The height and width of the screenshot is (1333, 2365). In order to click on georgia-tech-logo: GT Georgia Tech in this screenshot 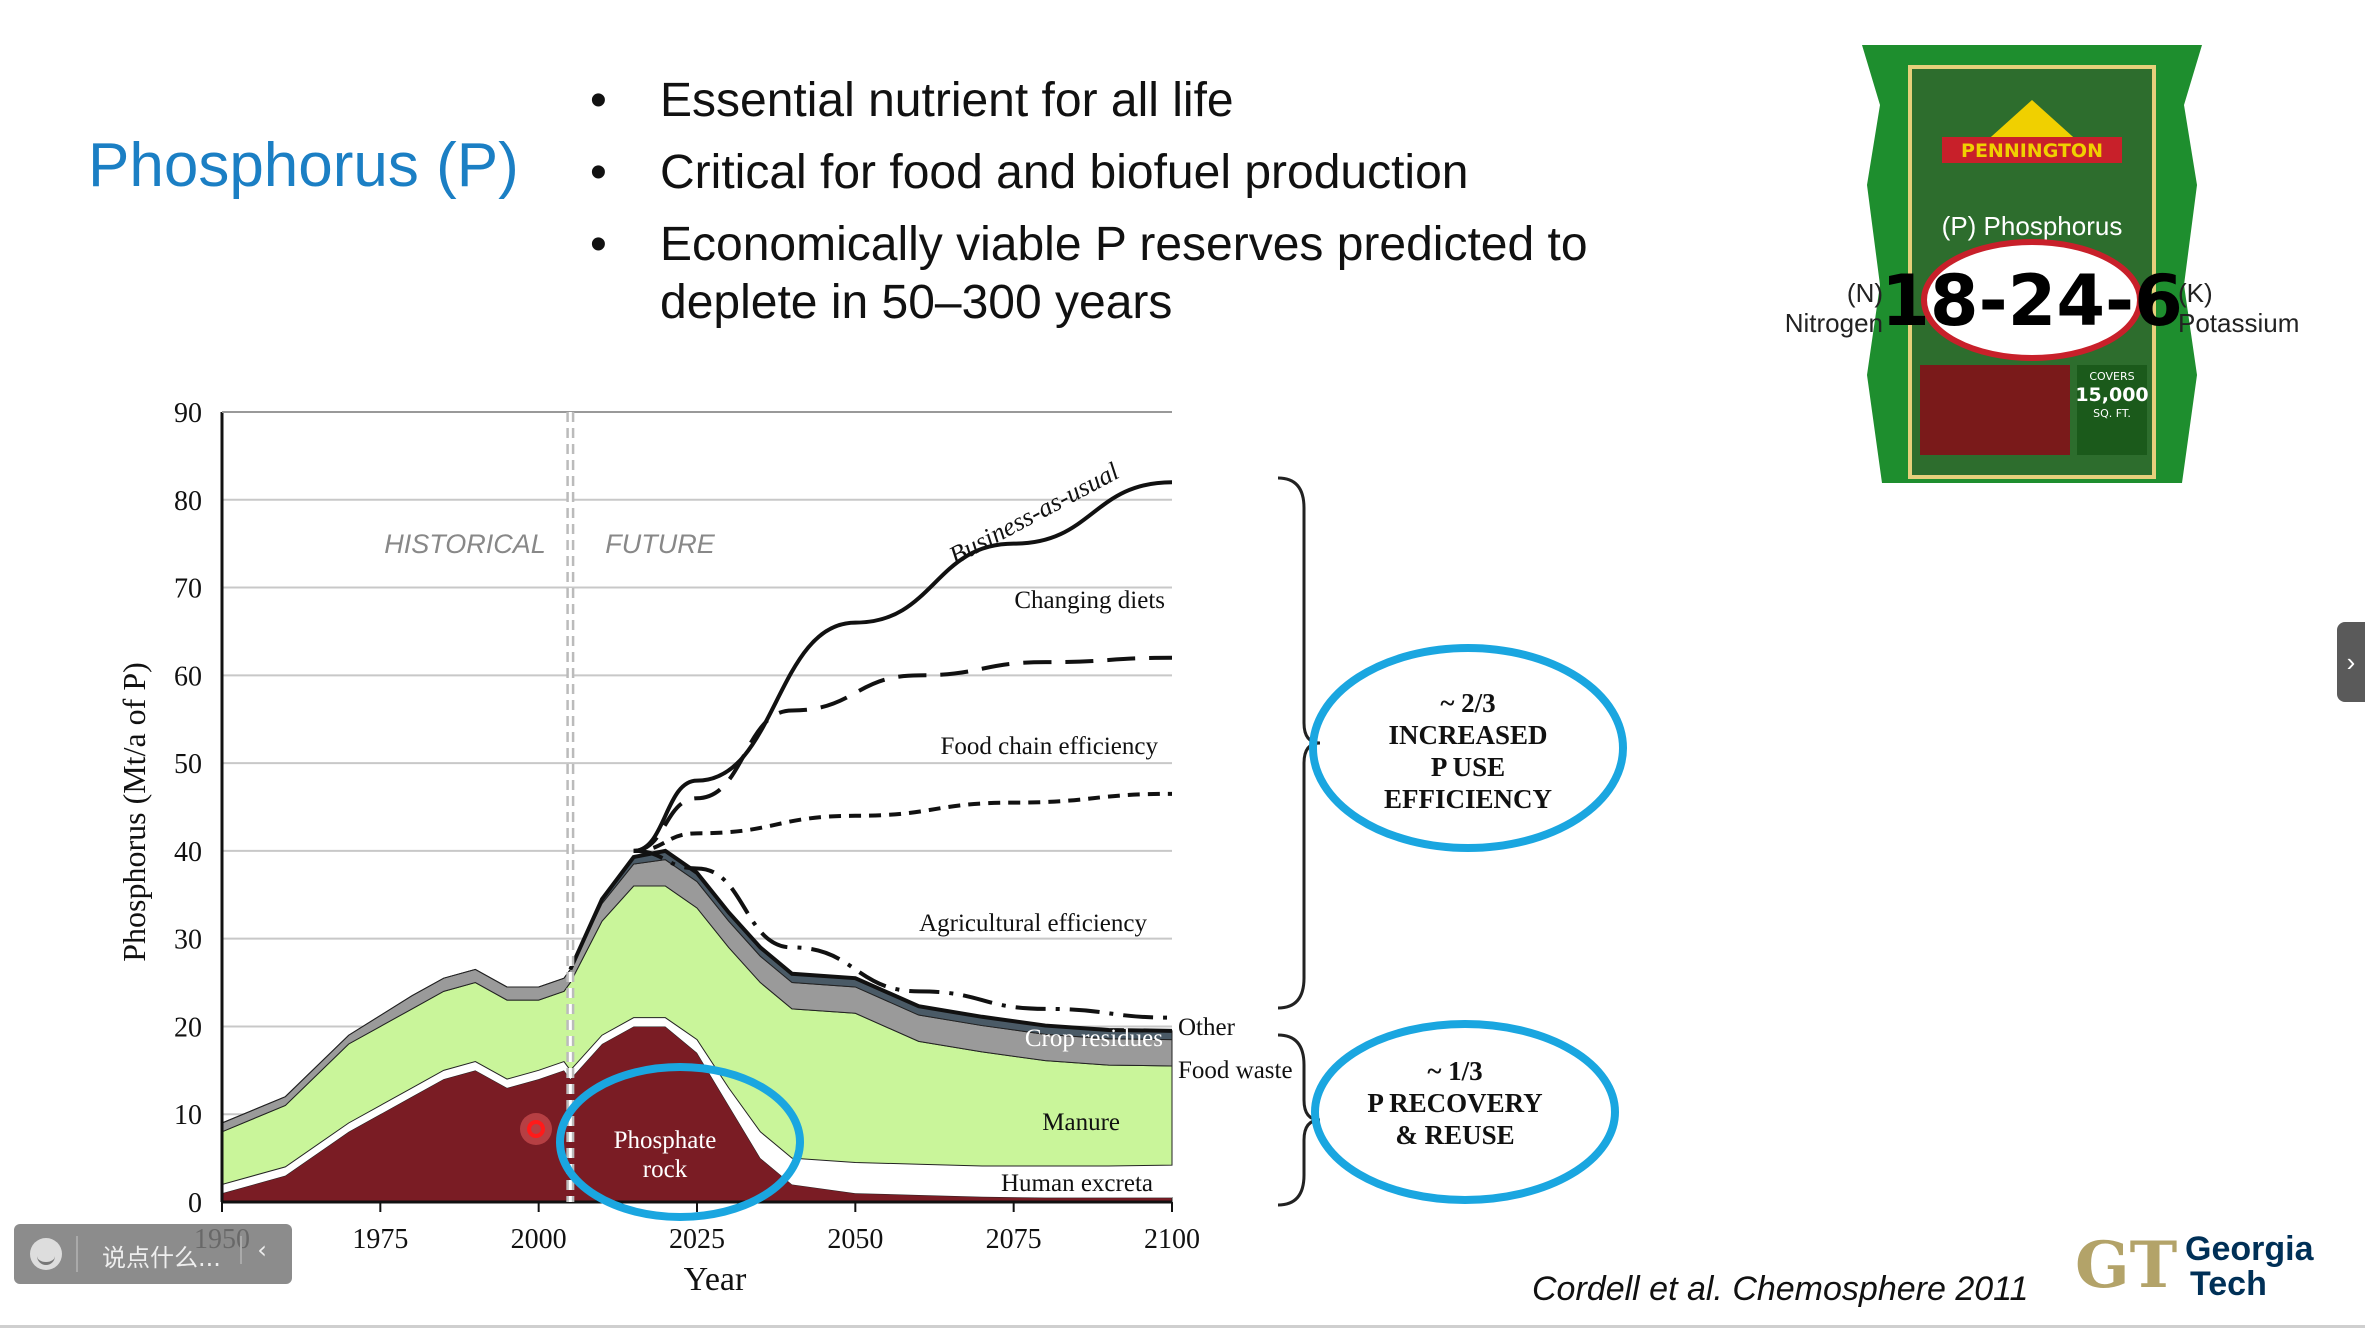, I will do `click(2195, 1265)`.